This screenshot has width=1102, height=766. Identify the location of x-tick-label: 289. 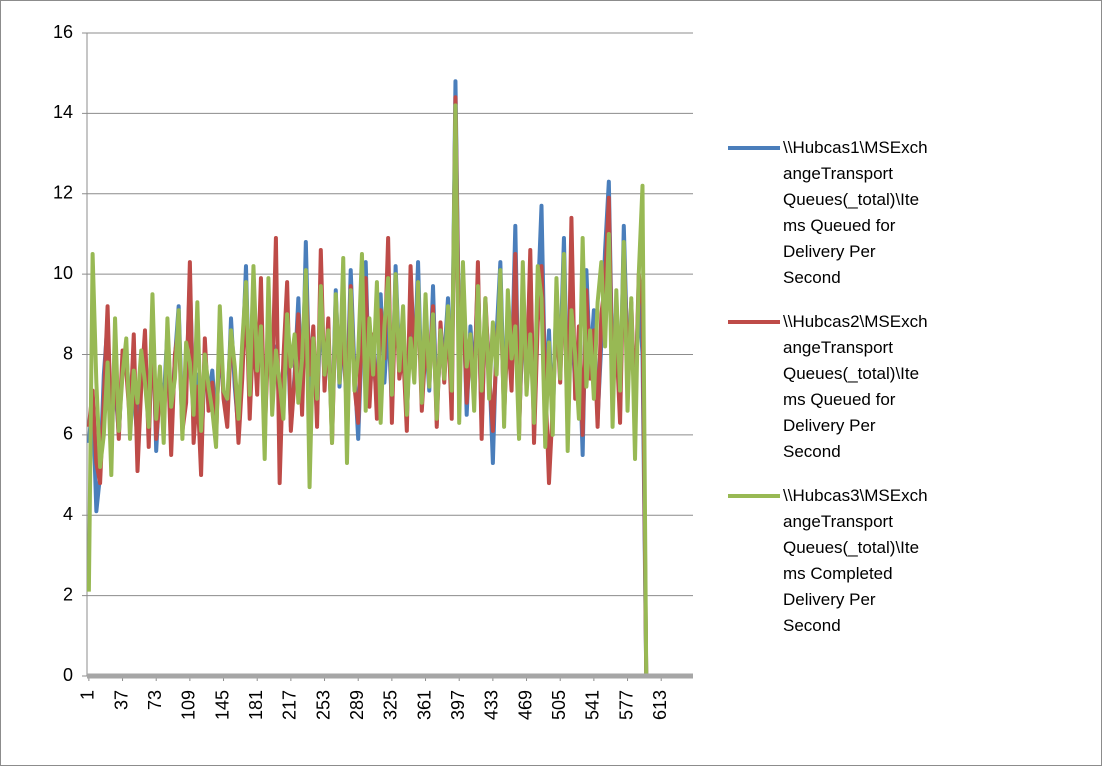
(357, 705).